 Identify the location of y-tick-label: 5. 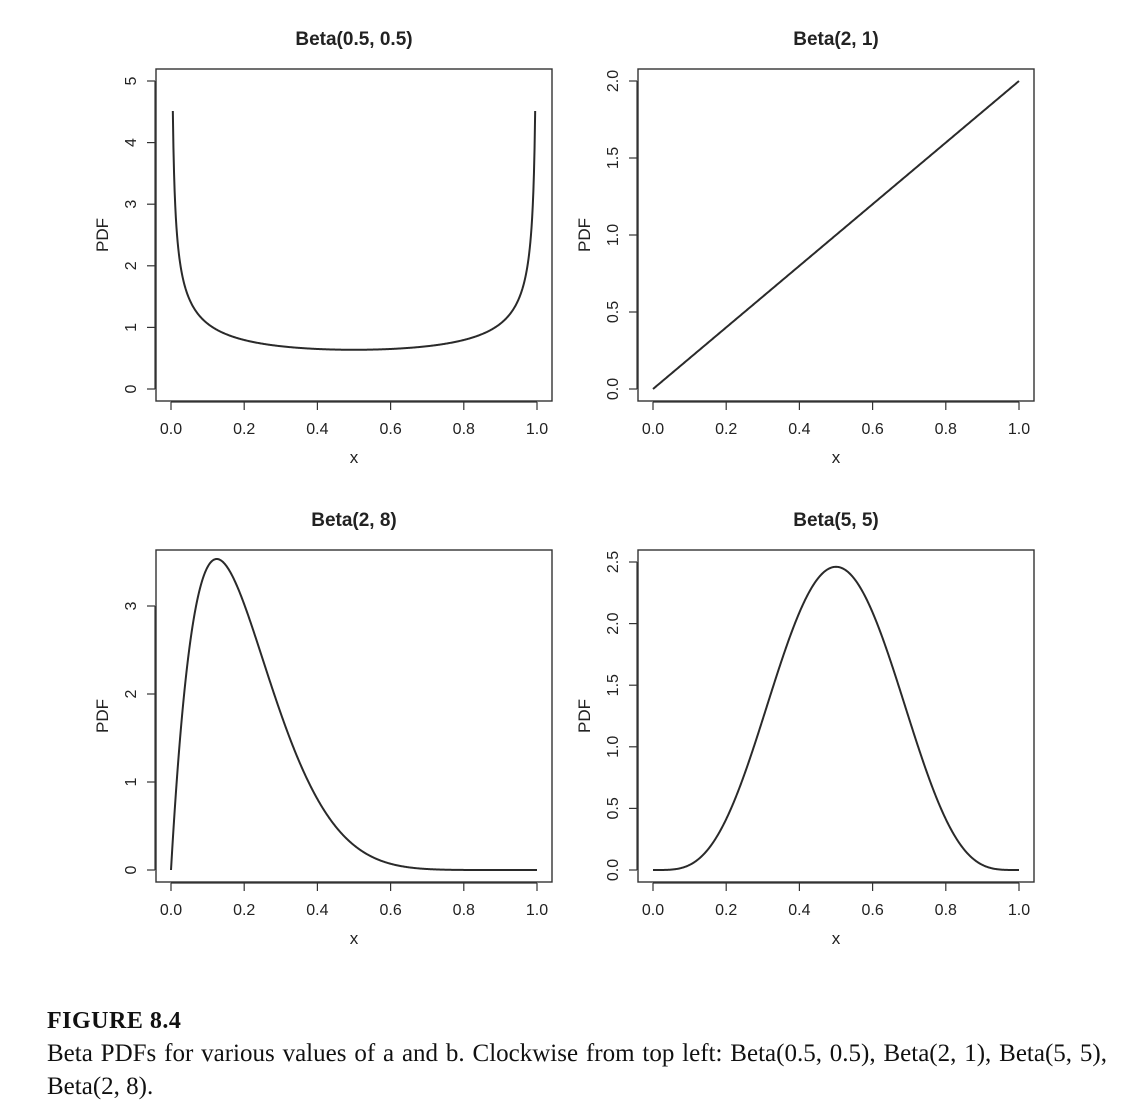
(131, 80).